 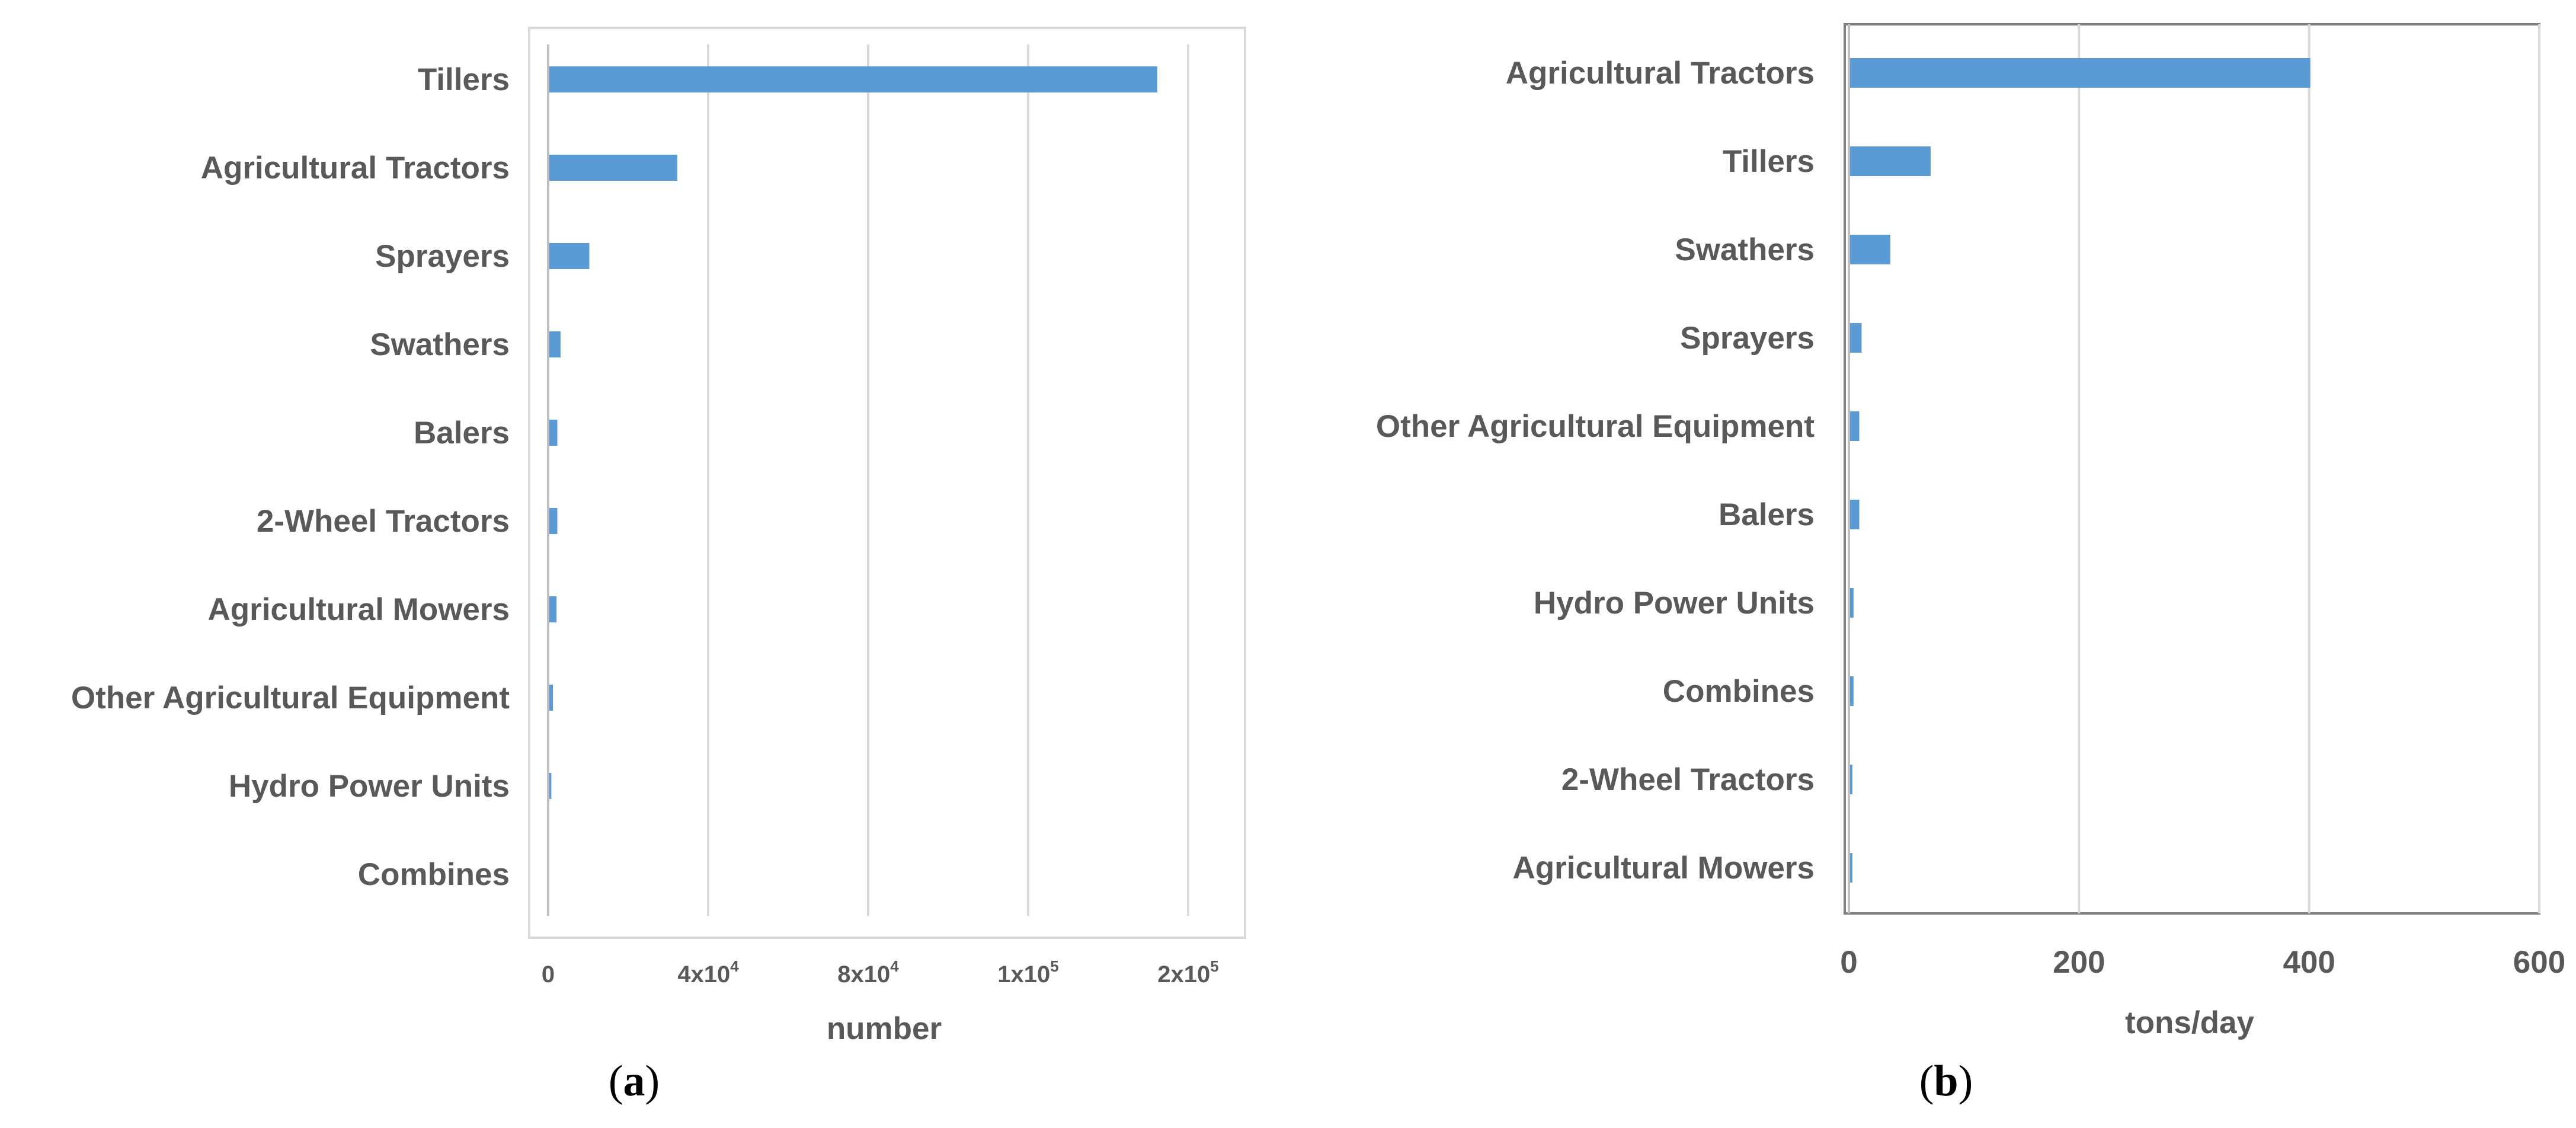 What do you see at coordinates (1660, 73) in the screenshot?
I see `chart-b-category-label: Agricultural Tractors` at bounding box center [1660, 73].